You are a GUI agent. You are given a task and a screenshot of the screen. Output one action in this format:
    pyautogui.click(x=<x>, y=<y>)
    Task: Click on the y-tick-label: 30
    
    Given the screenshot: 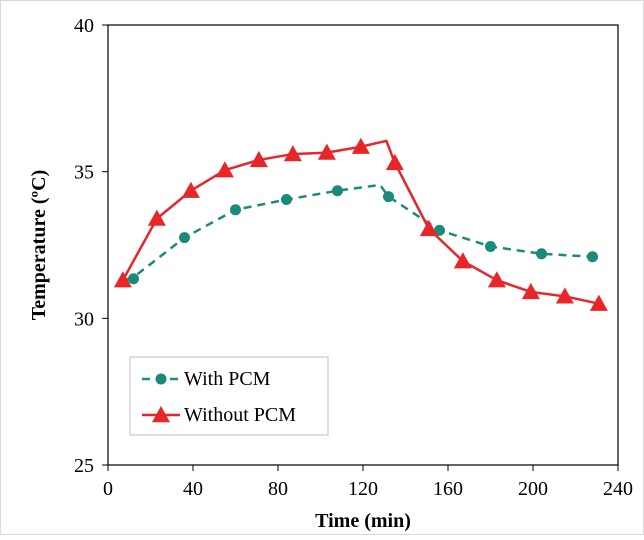 What is the action you would take?
    pyautogui.click(x=84, y=319)
    